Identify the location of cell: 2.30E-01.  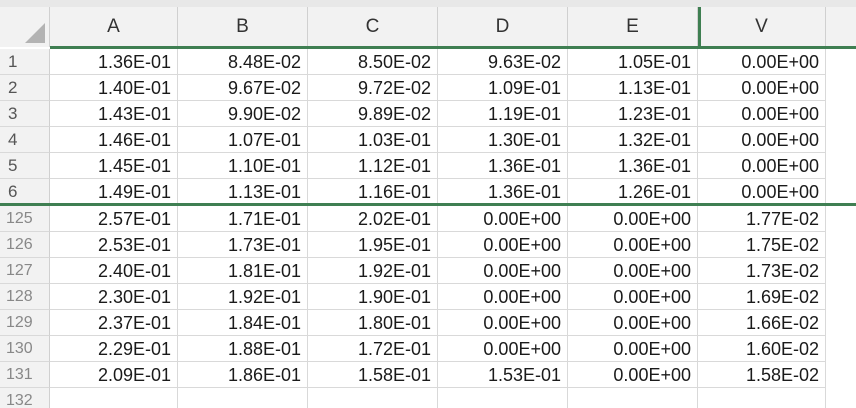
(114, 297).